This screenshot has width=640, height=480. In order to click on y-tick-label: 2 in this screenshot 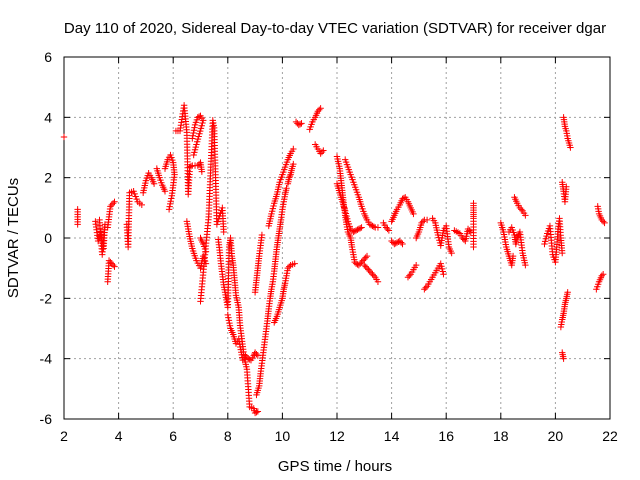, I will do `click(48, 178)`.